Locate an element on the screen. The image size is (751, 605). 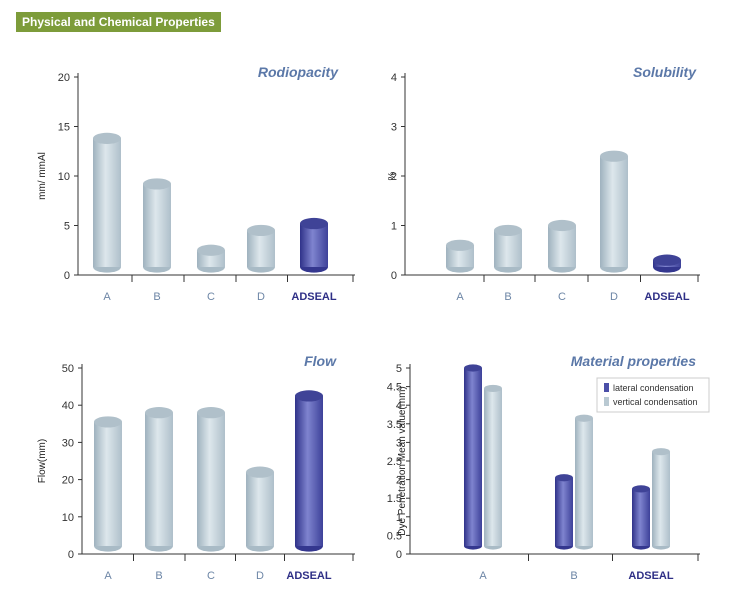
chart3-category-label-b: B is located at coordinates (158, 576).